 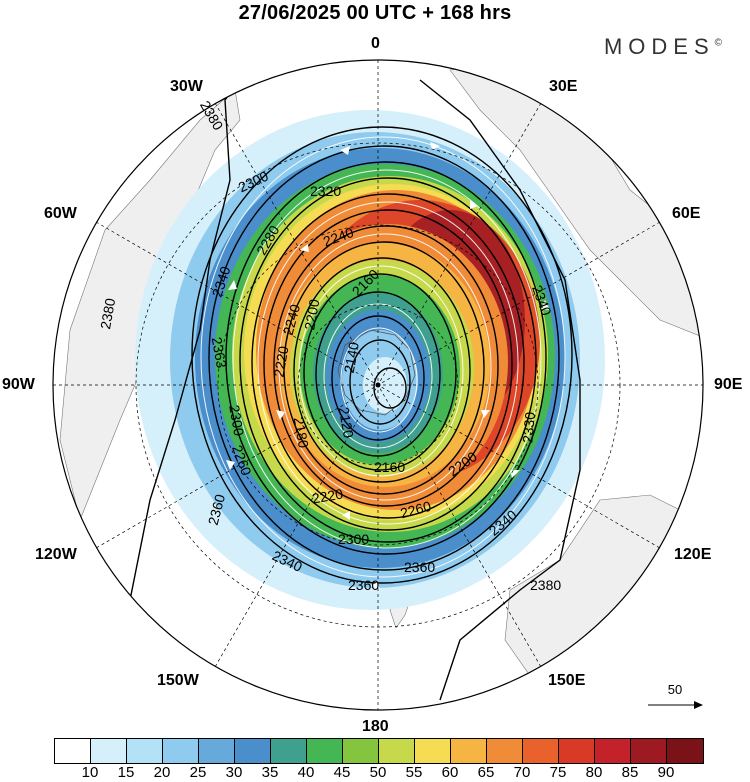 I want to click on colorbar-tick-label: 60, so click(x=450, y=772).